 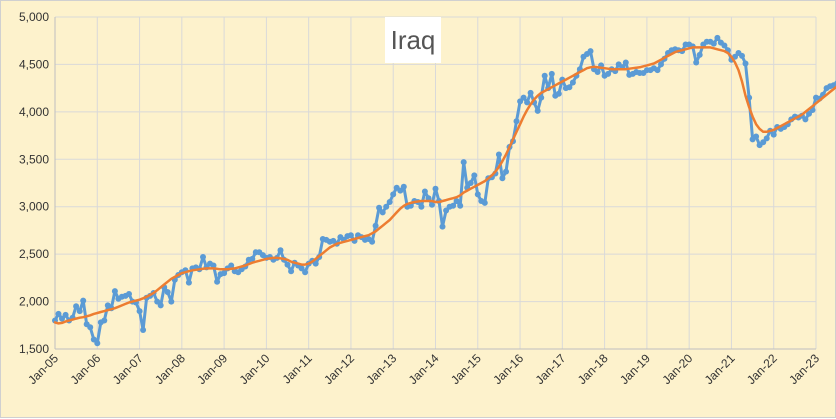 I want to click on x-tick-label: Jan-06, so click(x=86, y=369).